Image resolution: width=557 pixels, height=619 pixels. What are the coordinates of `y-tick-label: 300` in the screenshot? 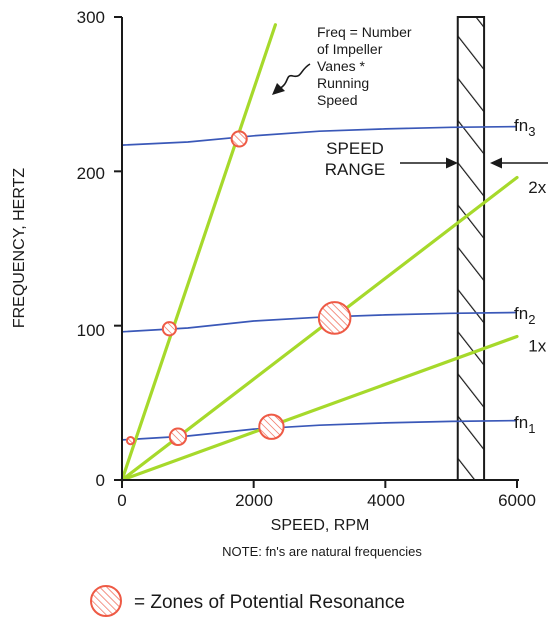 It's located at (91, 17).